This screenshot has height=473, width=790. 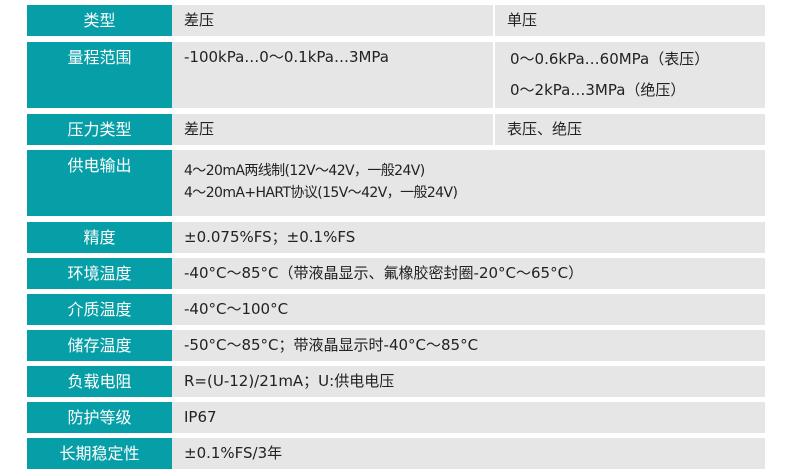 What do you see at coordinates (468, 273) in the screenshot?
I see `row-value: -40°C～85°C（带液晶显示、氟橡胶密封圈-20°C～65°C）` at bounding box center [468, 273].